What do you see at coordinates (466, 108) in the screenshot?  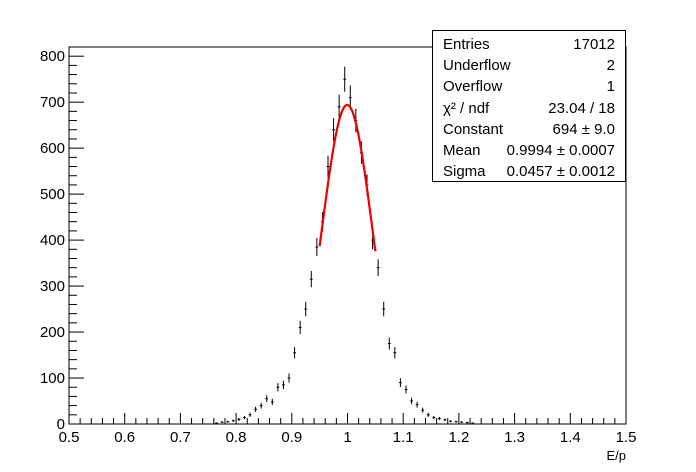 I see `stats-label: χ² / ndf` at bounding box center [466, 108].